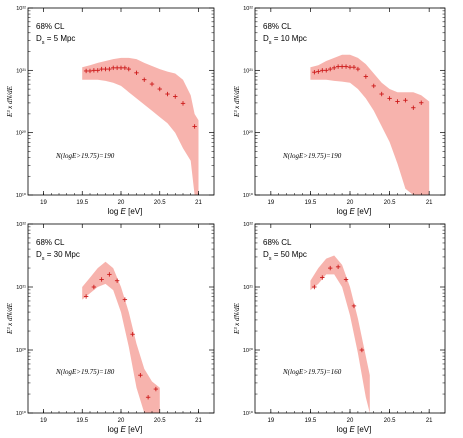  What do you see at coordinates (85, 372) in the screenshot?
I see `n-events-label: N(logE>19.75)=180` at bounding box center [85, 372].